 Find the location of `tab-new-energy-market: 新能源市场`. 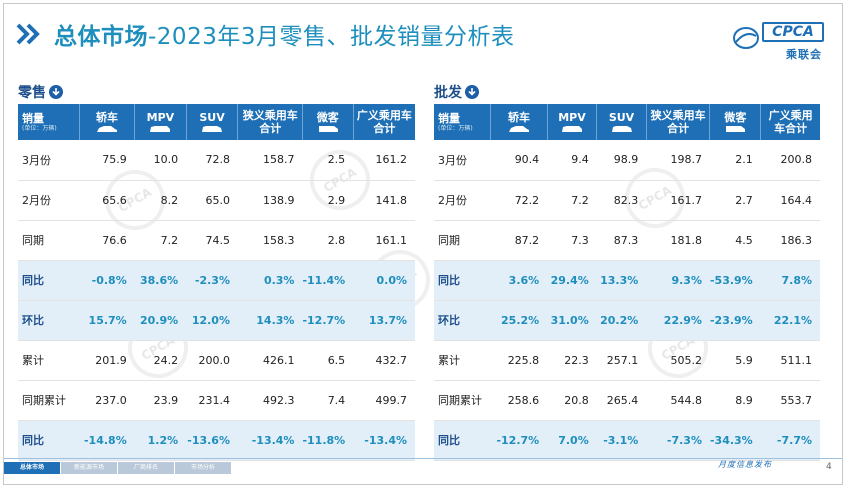

tab-new-energy-market: 新能源市场 is located at coordinates (89, 468).